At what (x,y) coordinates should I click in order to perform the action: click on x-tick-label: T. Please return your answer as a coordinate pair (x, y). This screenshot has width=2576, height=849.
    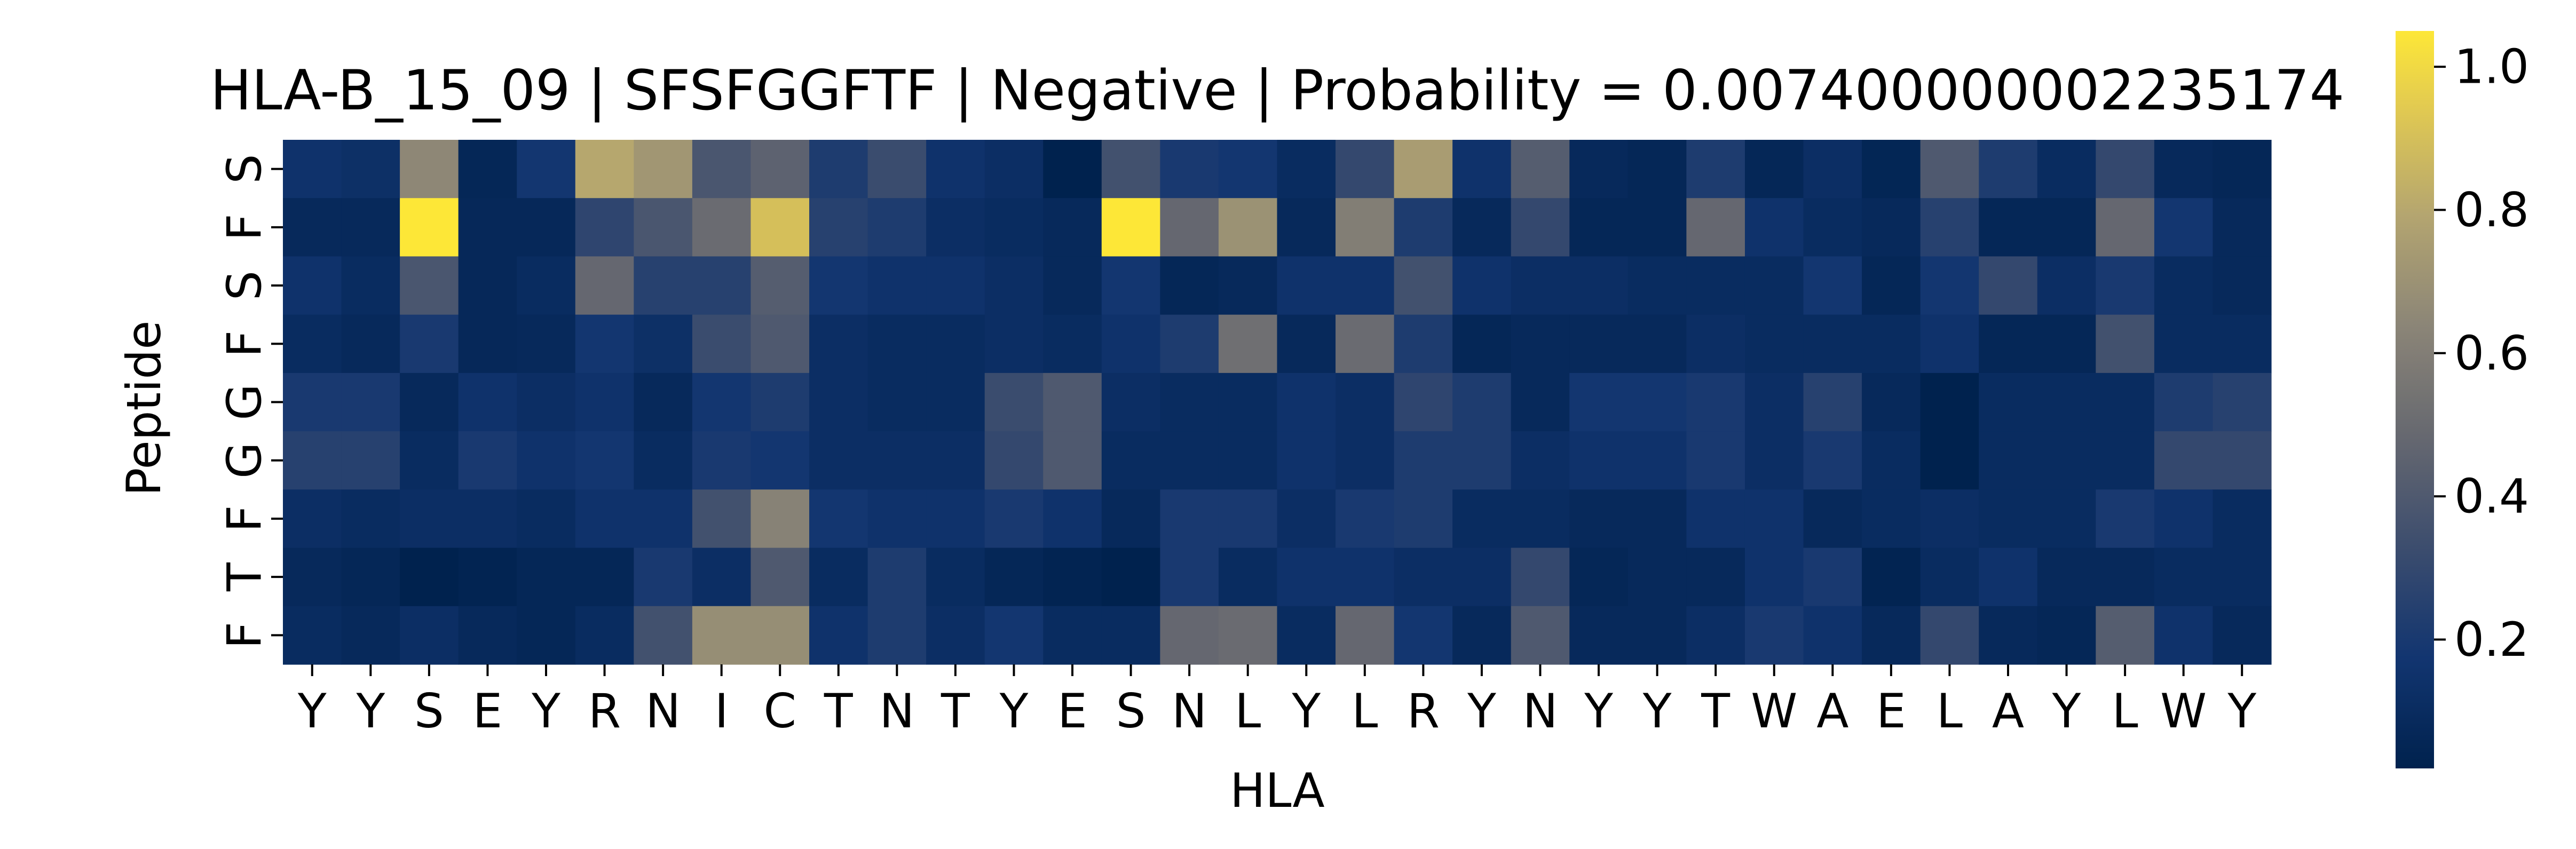
    Looking at the image, I should click on (1715, 711).